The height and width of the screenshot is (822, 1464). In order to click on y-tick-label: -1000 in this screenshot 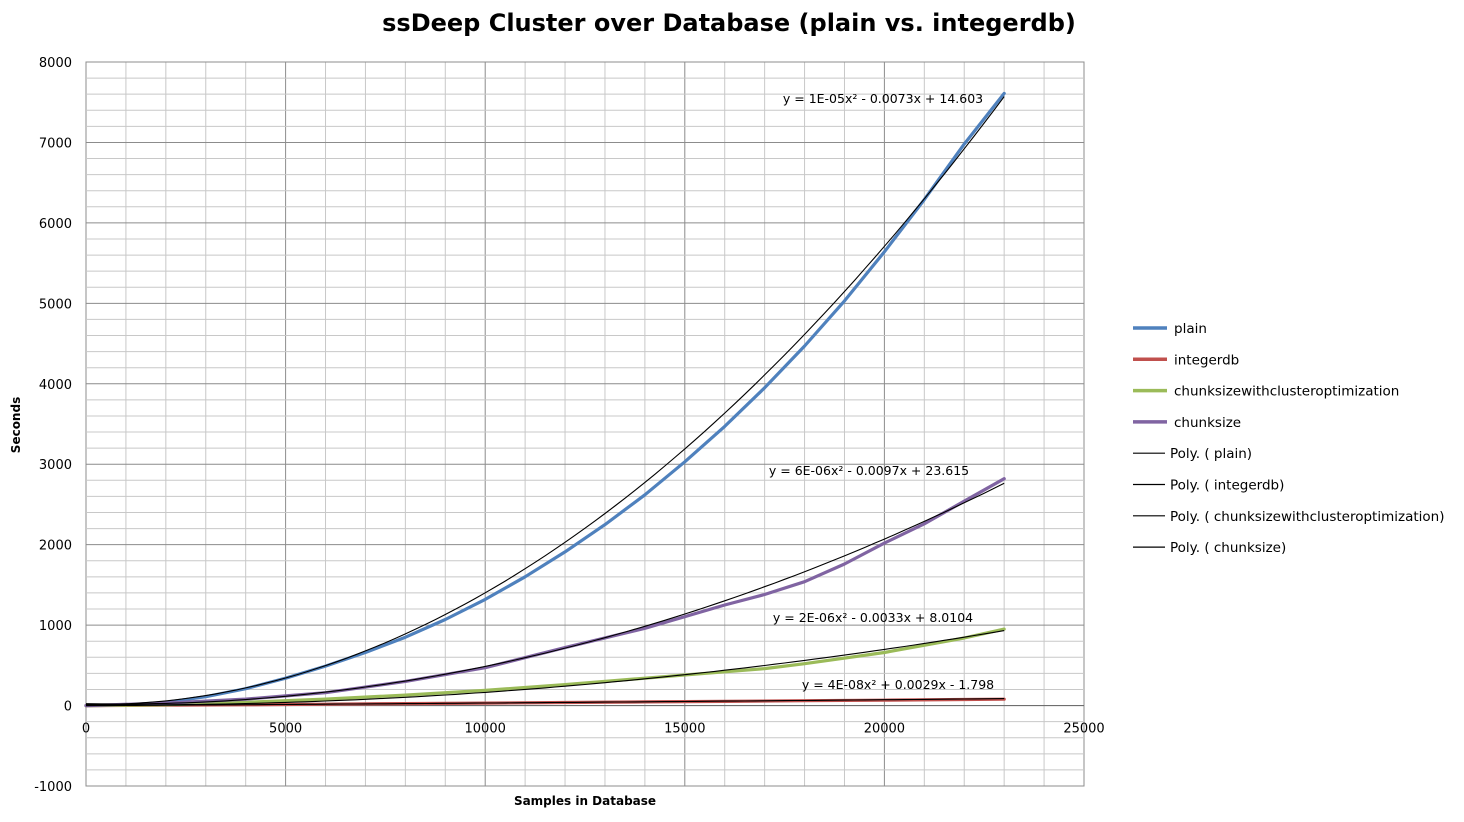, I will do `click(53, 787)`.